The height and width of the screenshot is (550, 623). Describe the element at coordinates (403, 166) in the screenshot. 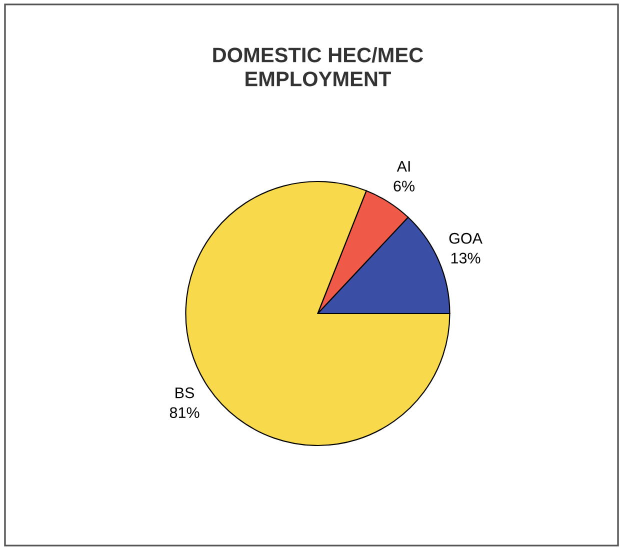

I see `slice-label: AI` at that location.